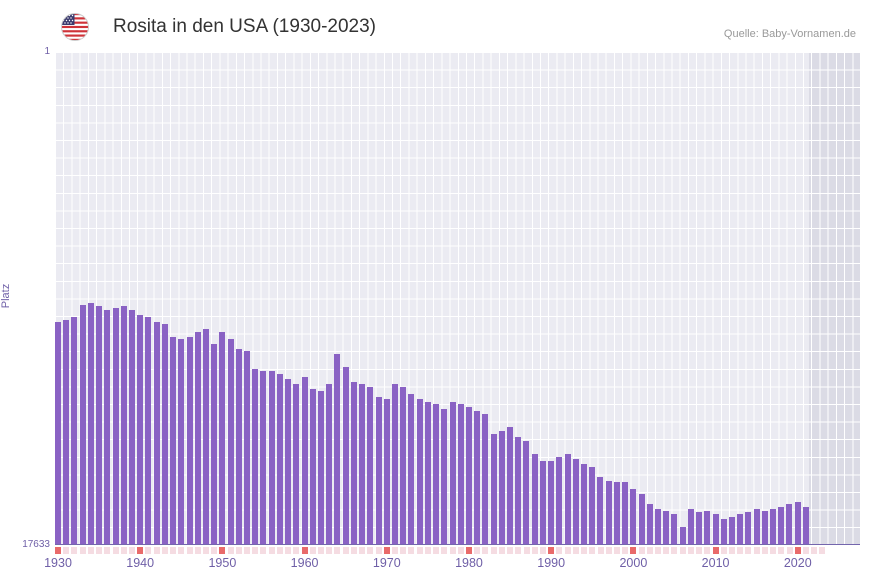 The width and height of the screenshot is (873, 587). I want to click on bar-2004, so click(666, 527).